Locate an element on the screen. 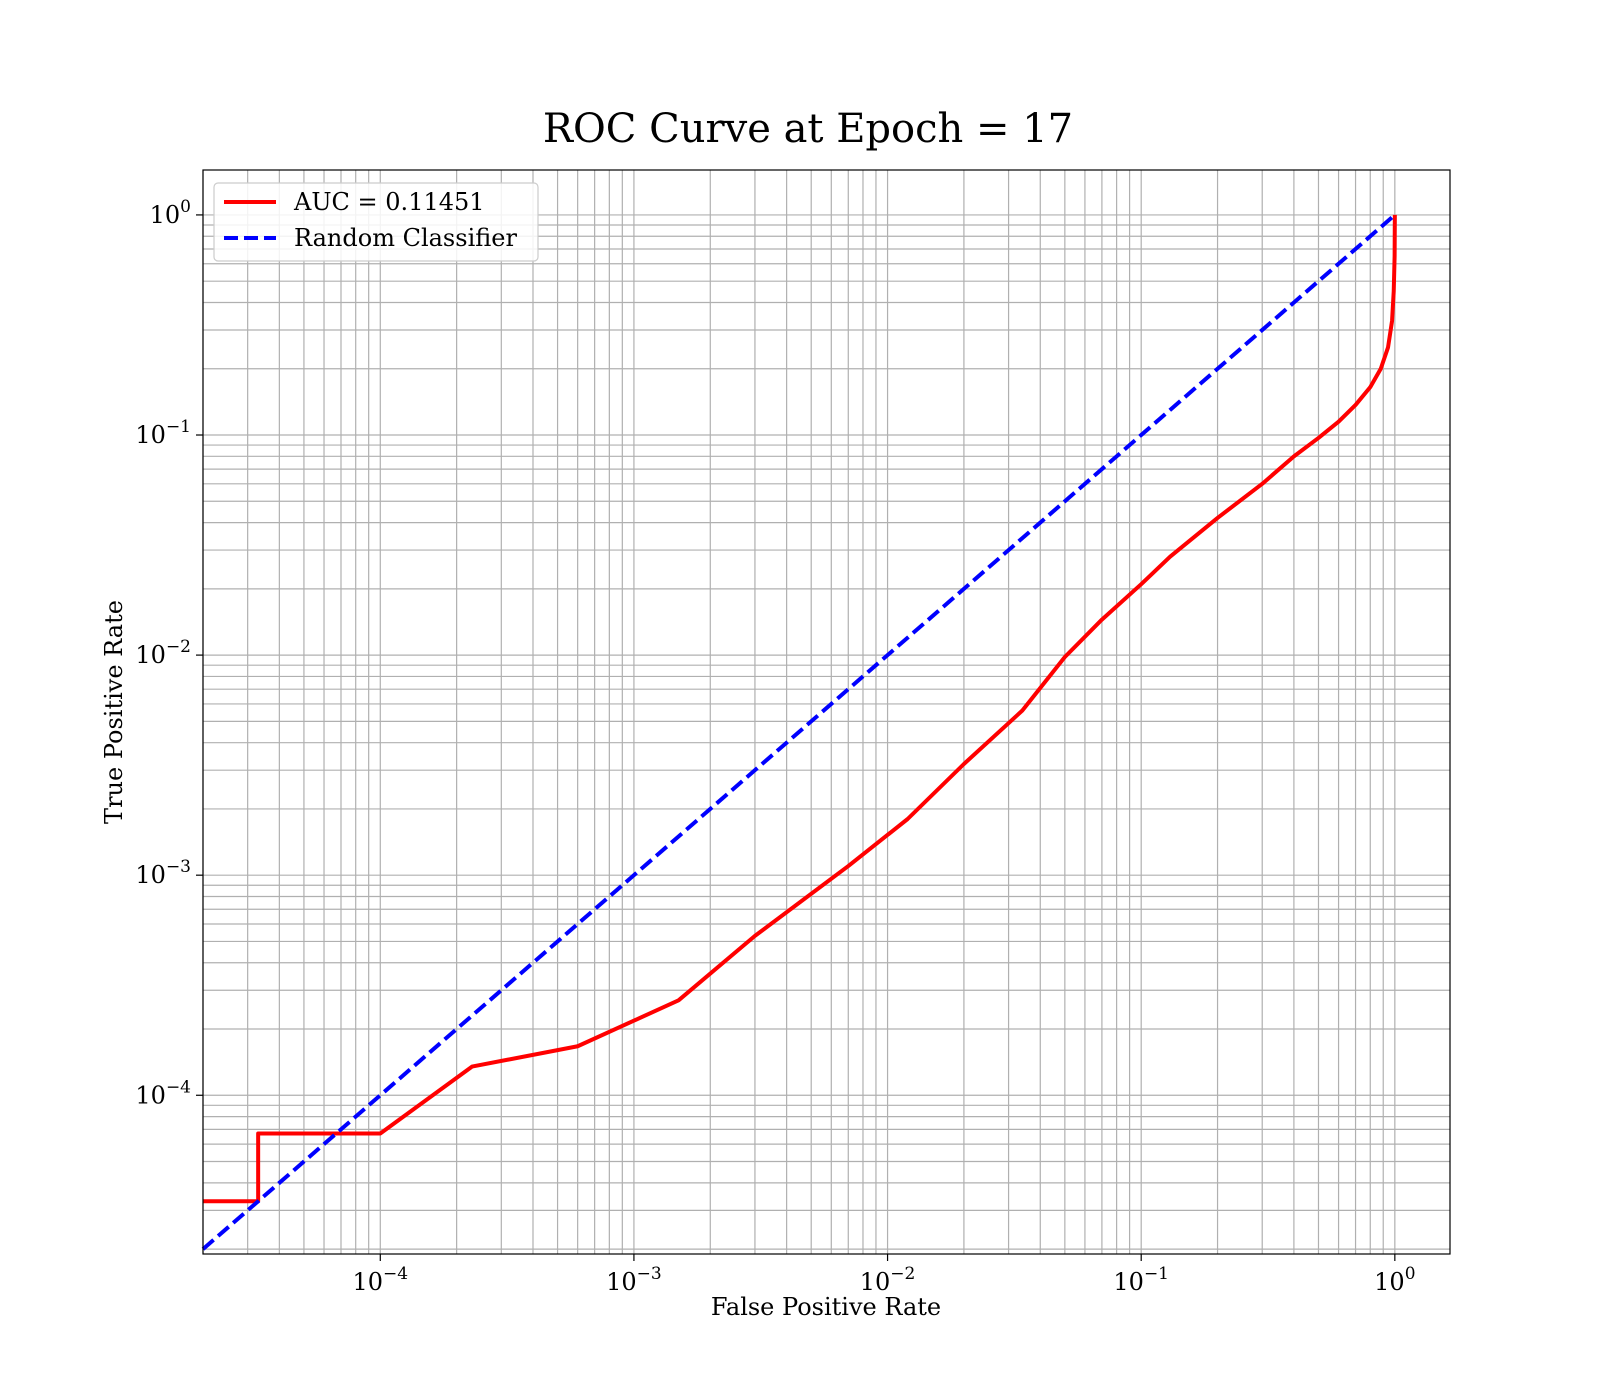 The height and width of the screenshot is (1400, 1600). legend-box is located at coordinates (376, 222).